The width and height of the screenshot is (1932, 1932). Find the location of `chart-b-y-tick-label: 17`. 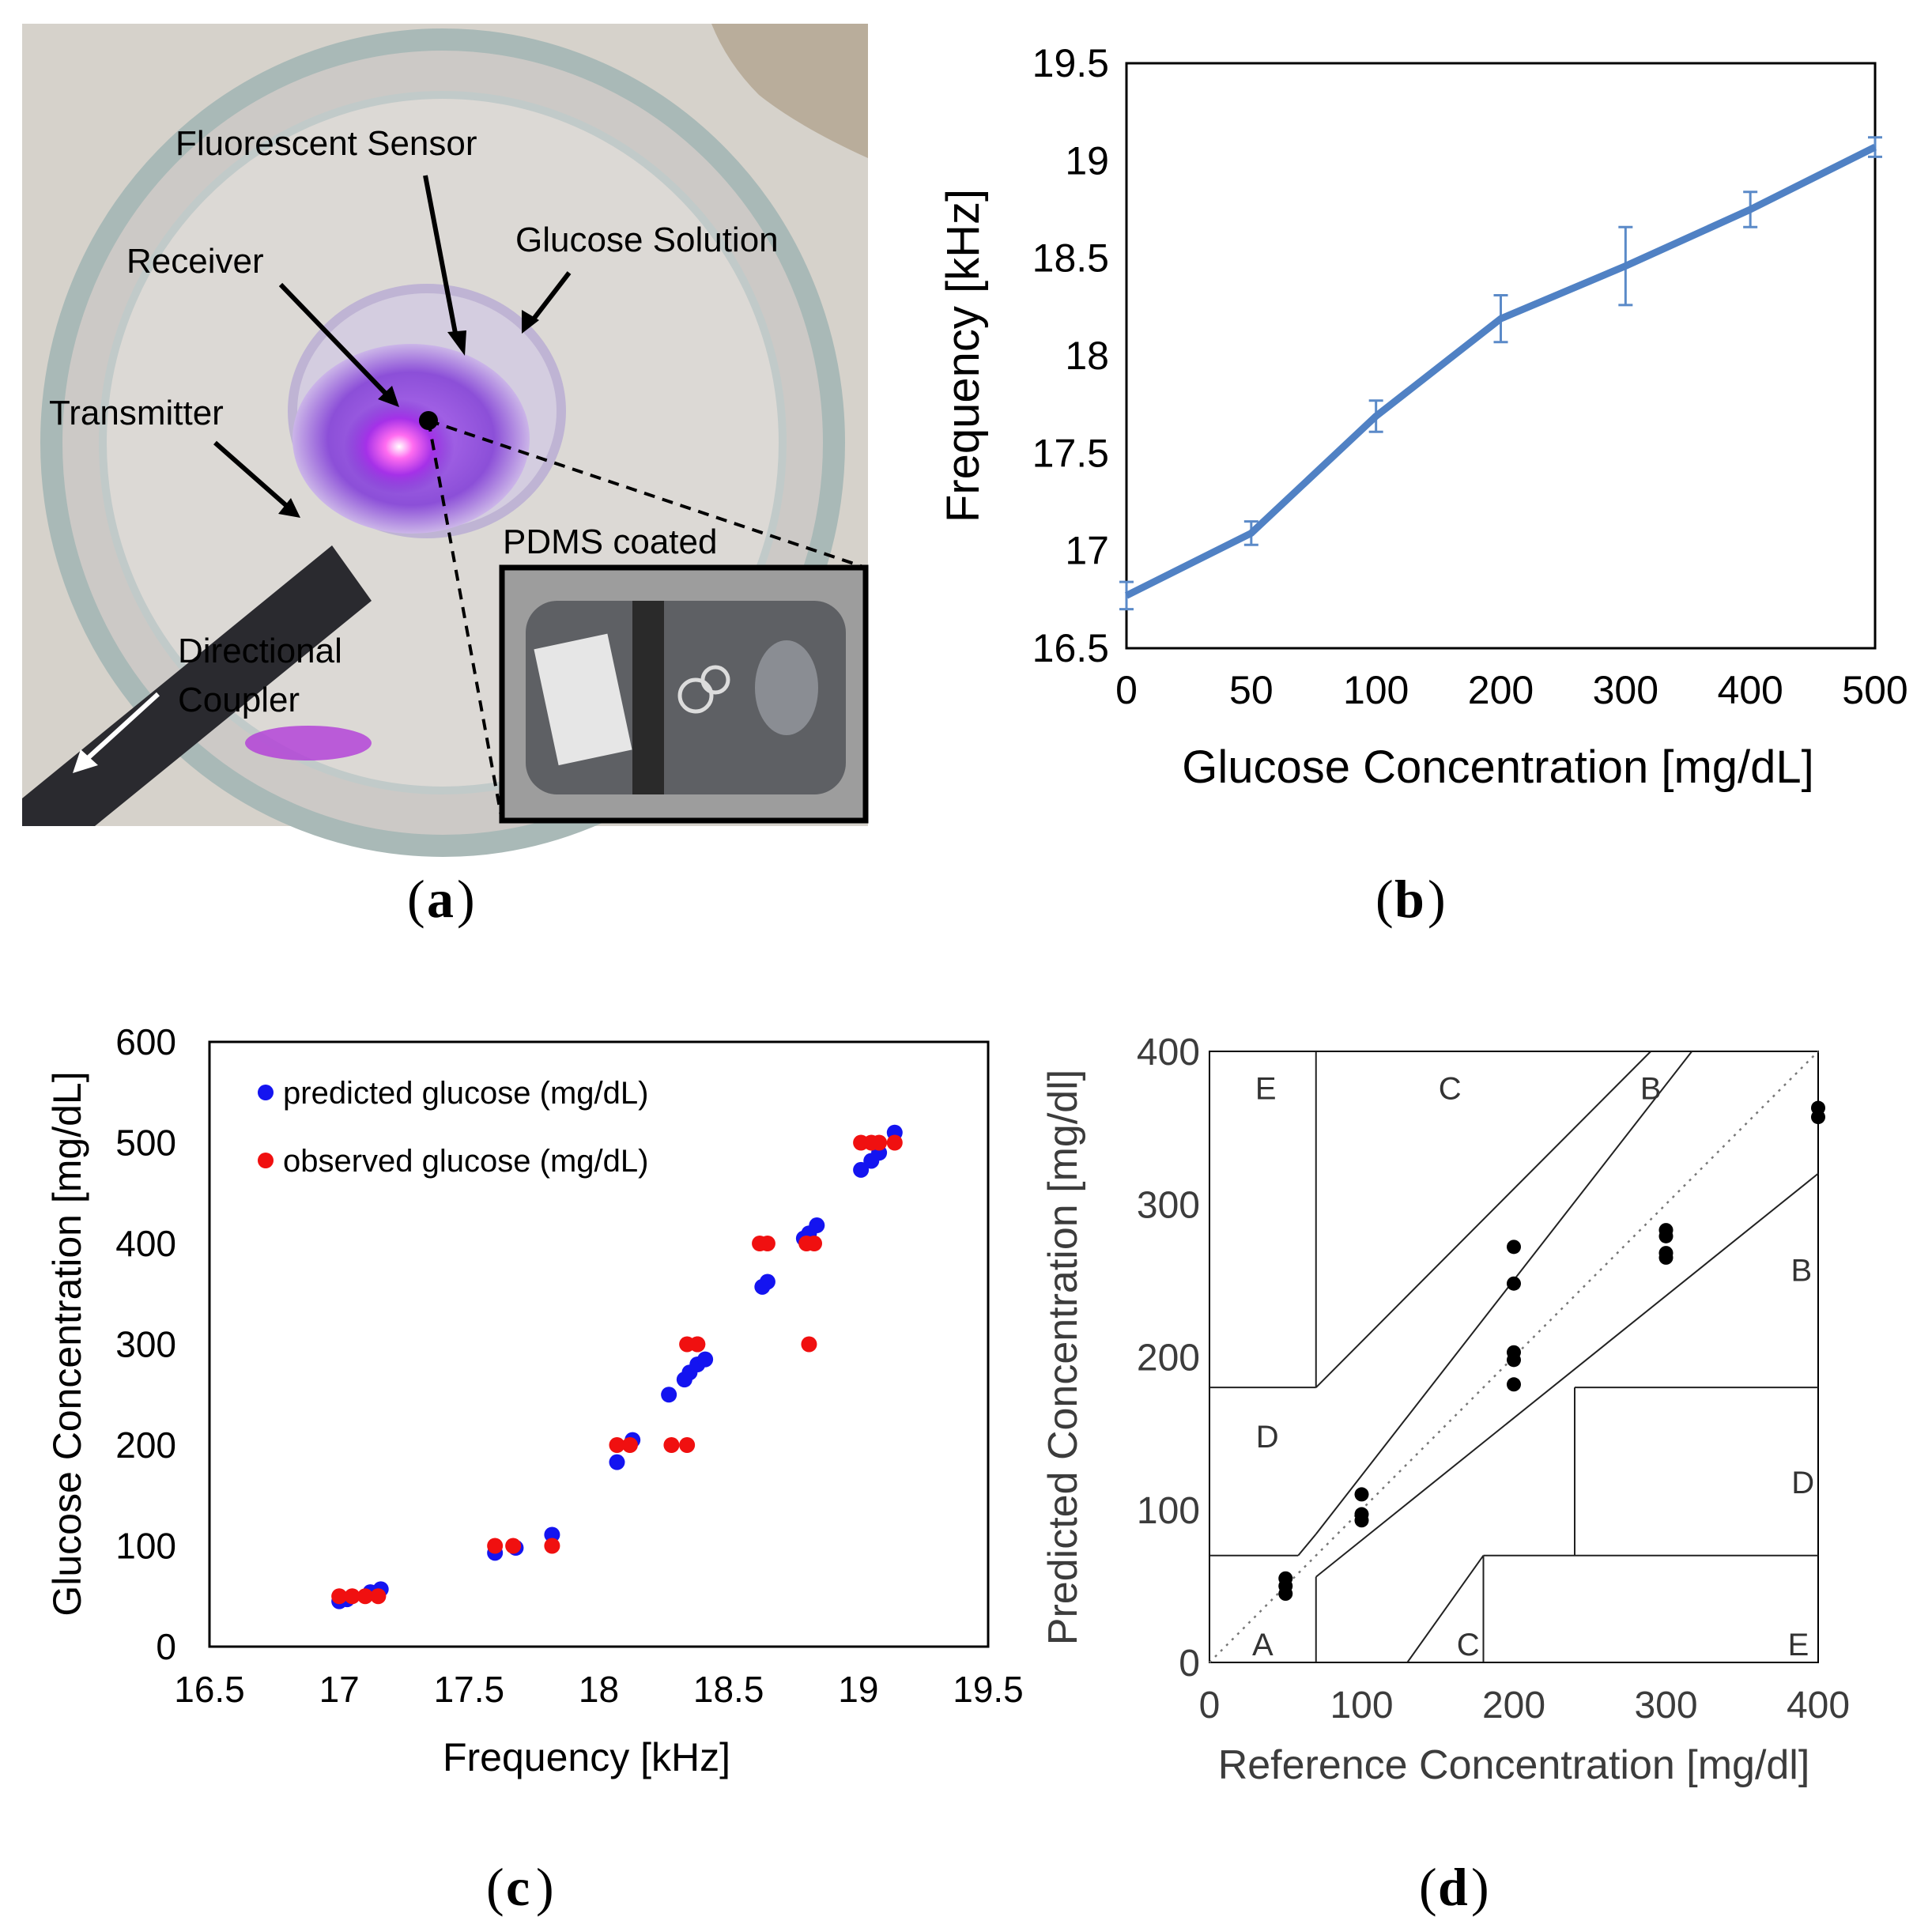

chart-b-y-tick-label: 17 is located at coordinates (1087, 551).